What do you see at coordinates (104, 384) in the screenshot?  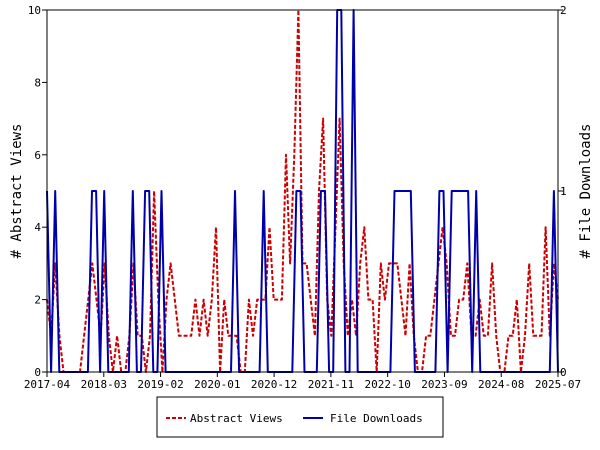 I see `x-tick-label: 2018-03` at bounding box center [104, 384].